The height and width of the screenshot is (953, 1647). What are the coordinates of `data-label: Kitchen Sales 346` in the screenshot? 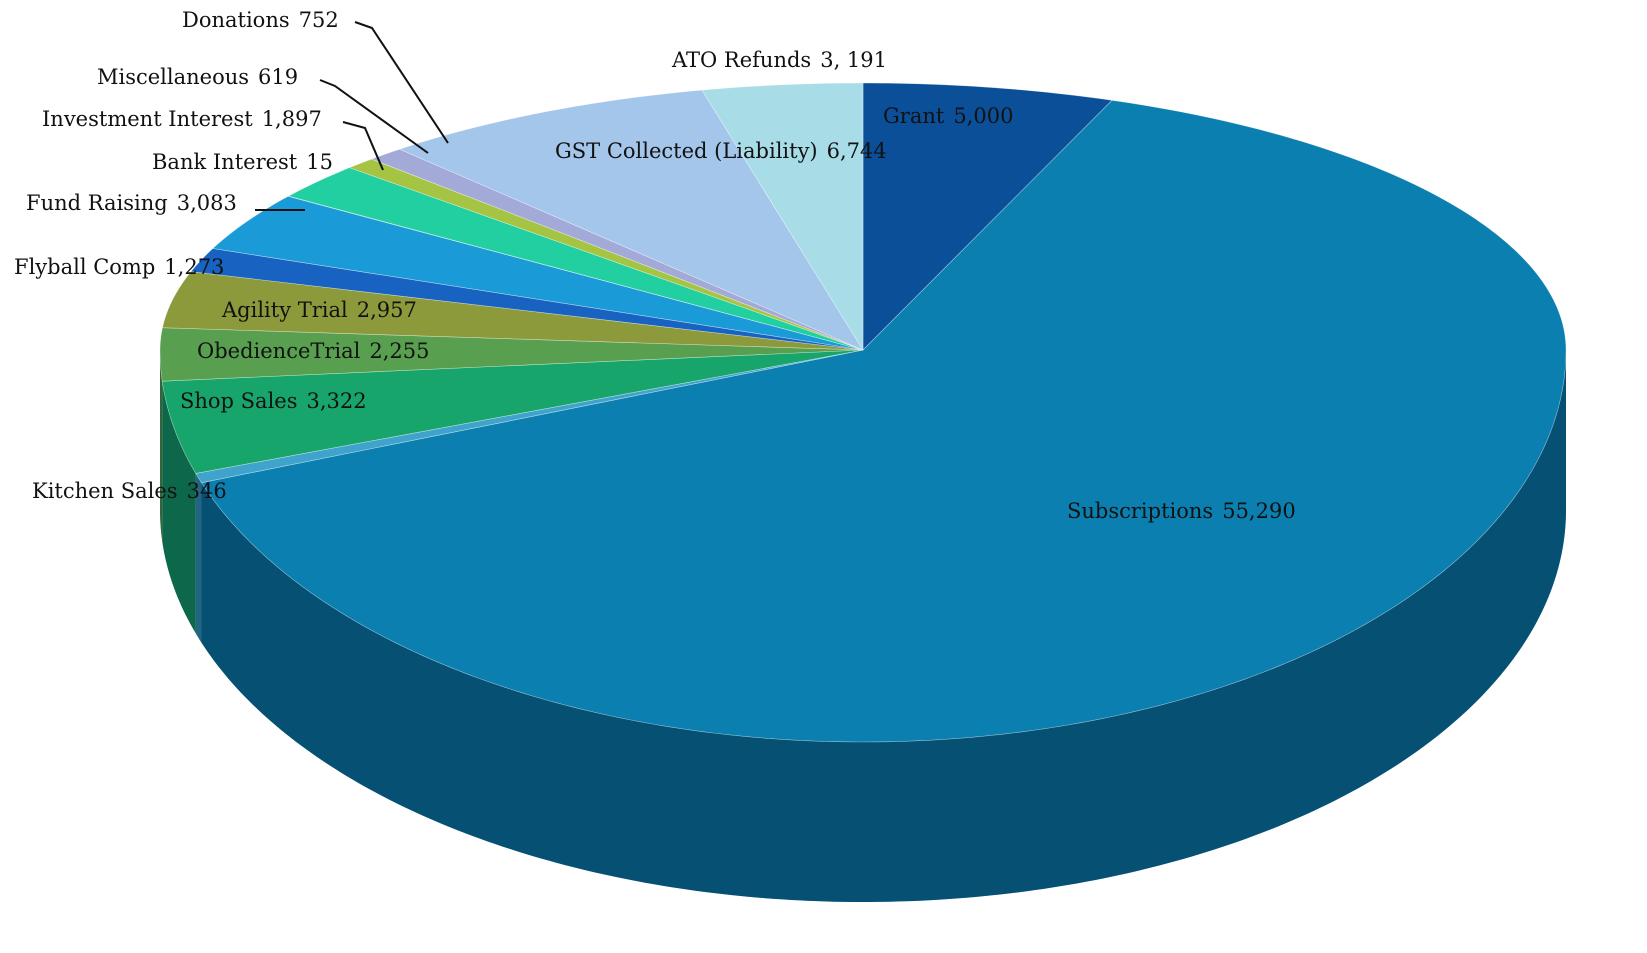 It's located at (129, 491).